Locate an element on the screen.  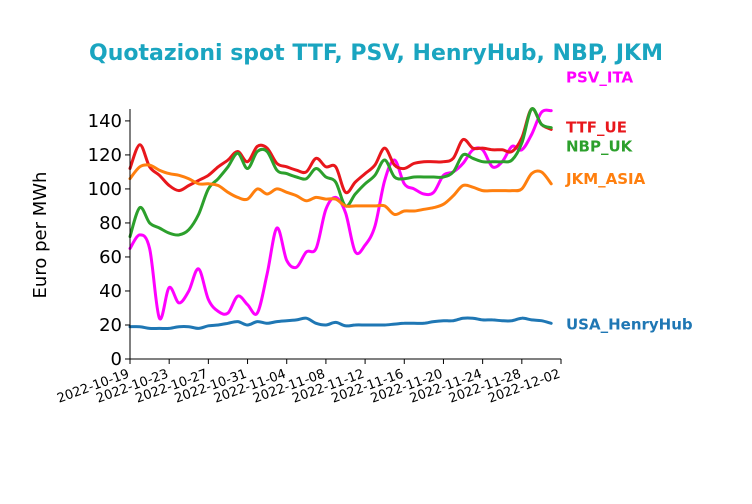
series-line-nbp-uk is located at coordinates (340, 173).